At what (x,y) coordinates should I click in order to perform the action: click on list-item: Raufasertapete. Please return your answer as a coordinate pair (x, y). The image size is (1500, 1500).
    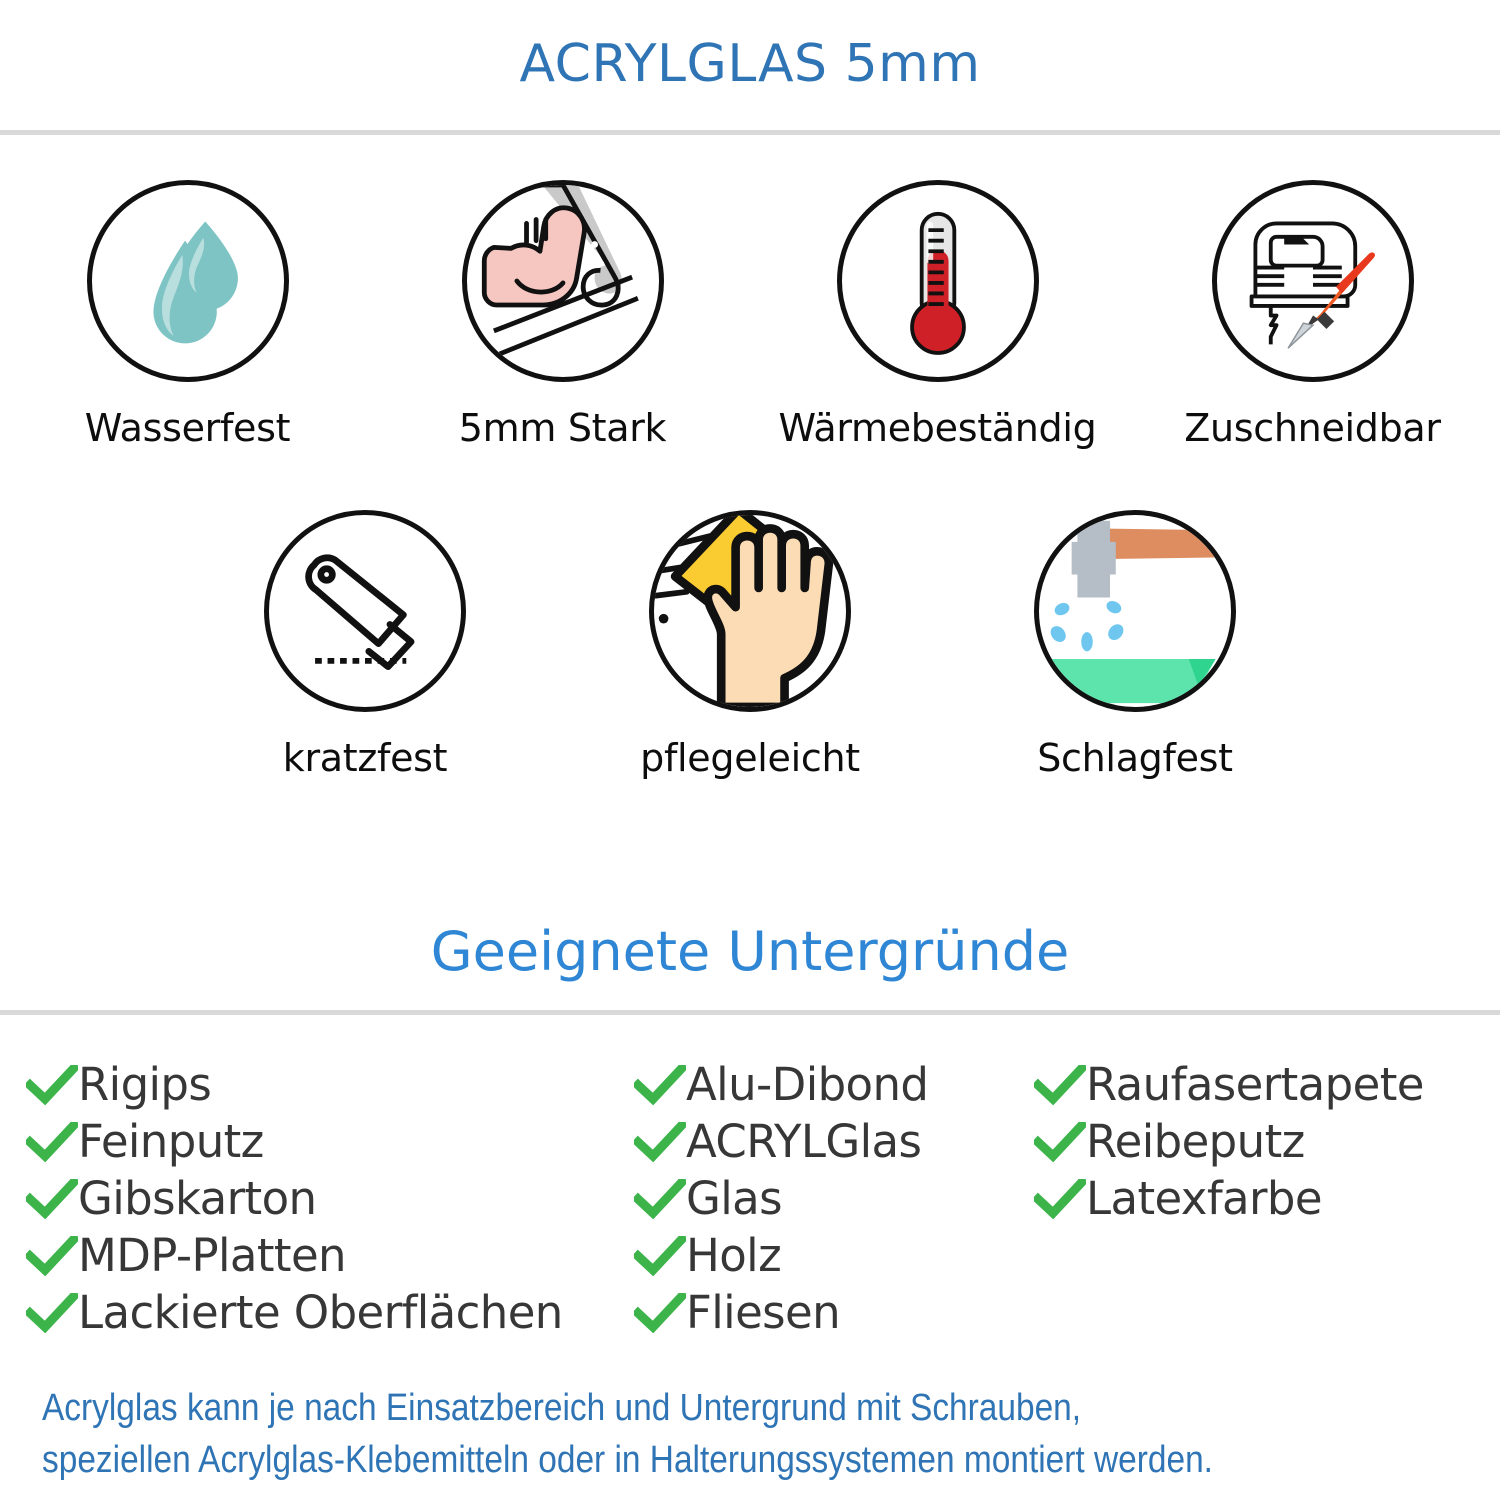
    Looking at the image, I should click on (1254, 1084).